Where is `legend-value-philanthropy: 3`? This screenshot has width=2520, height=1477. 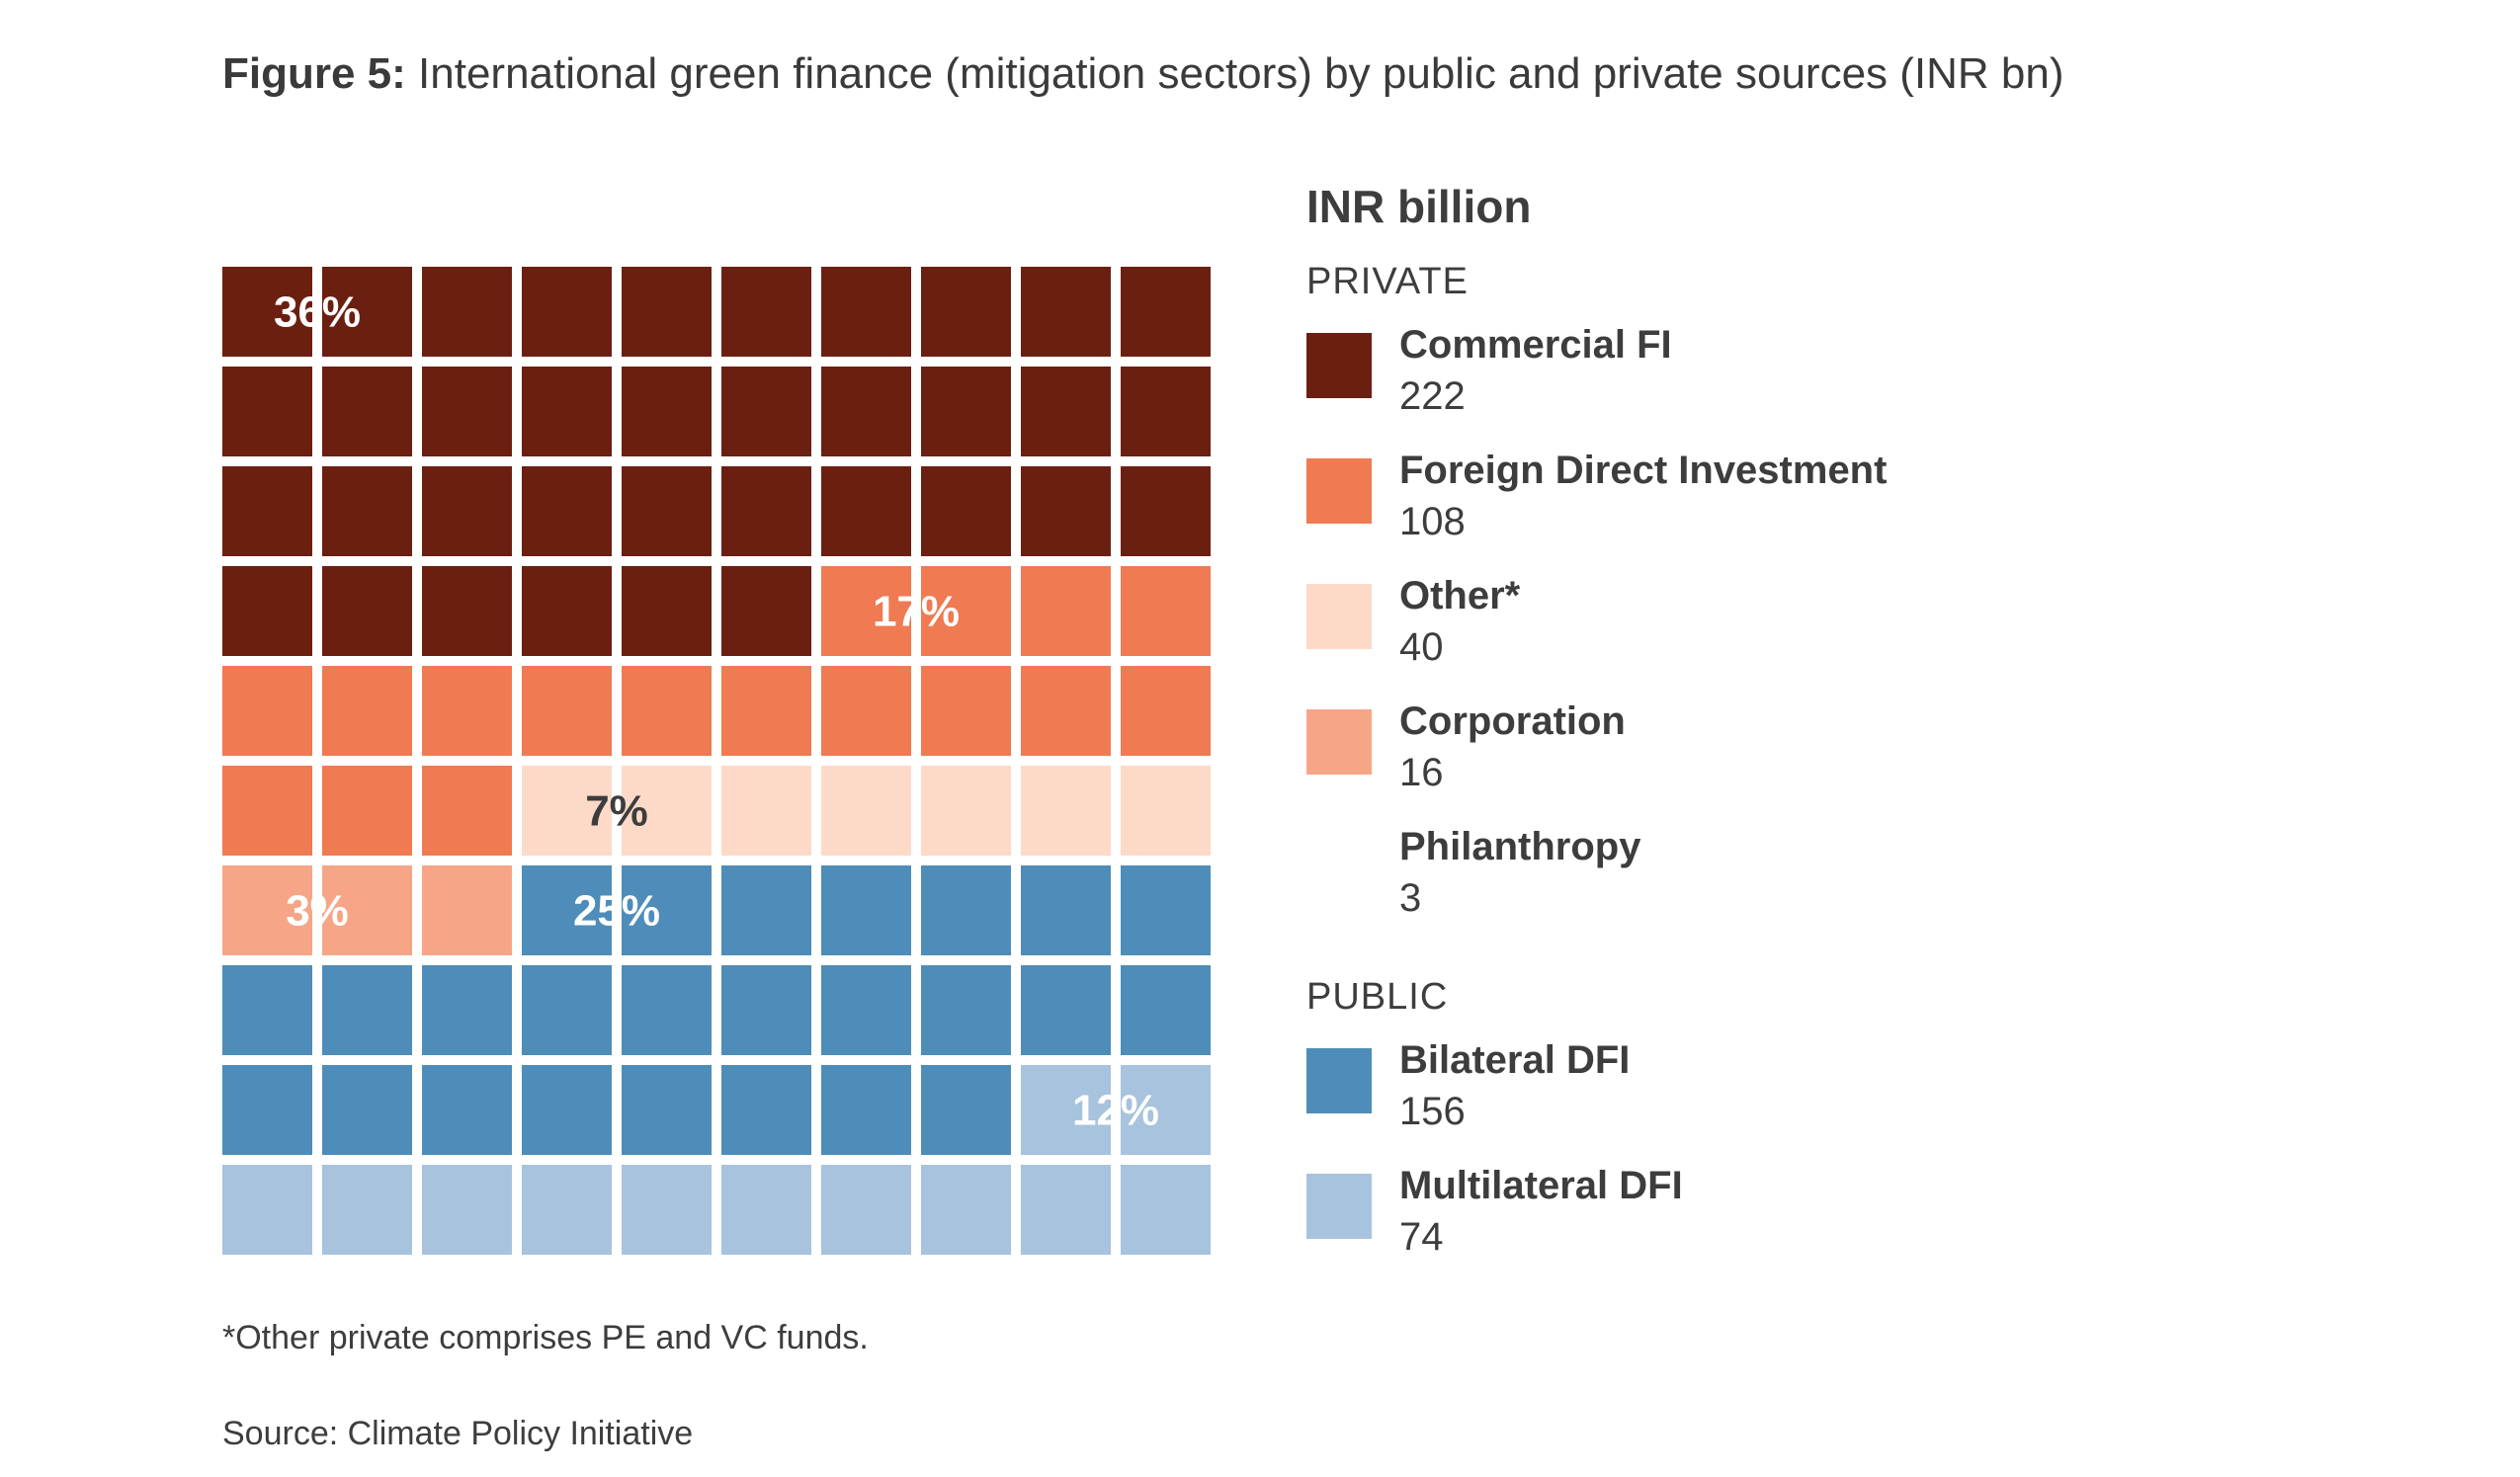
legend-value-philanthropy: 3 is located at coordinates (1410, 898).